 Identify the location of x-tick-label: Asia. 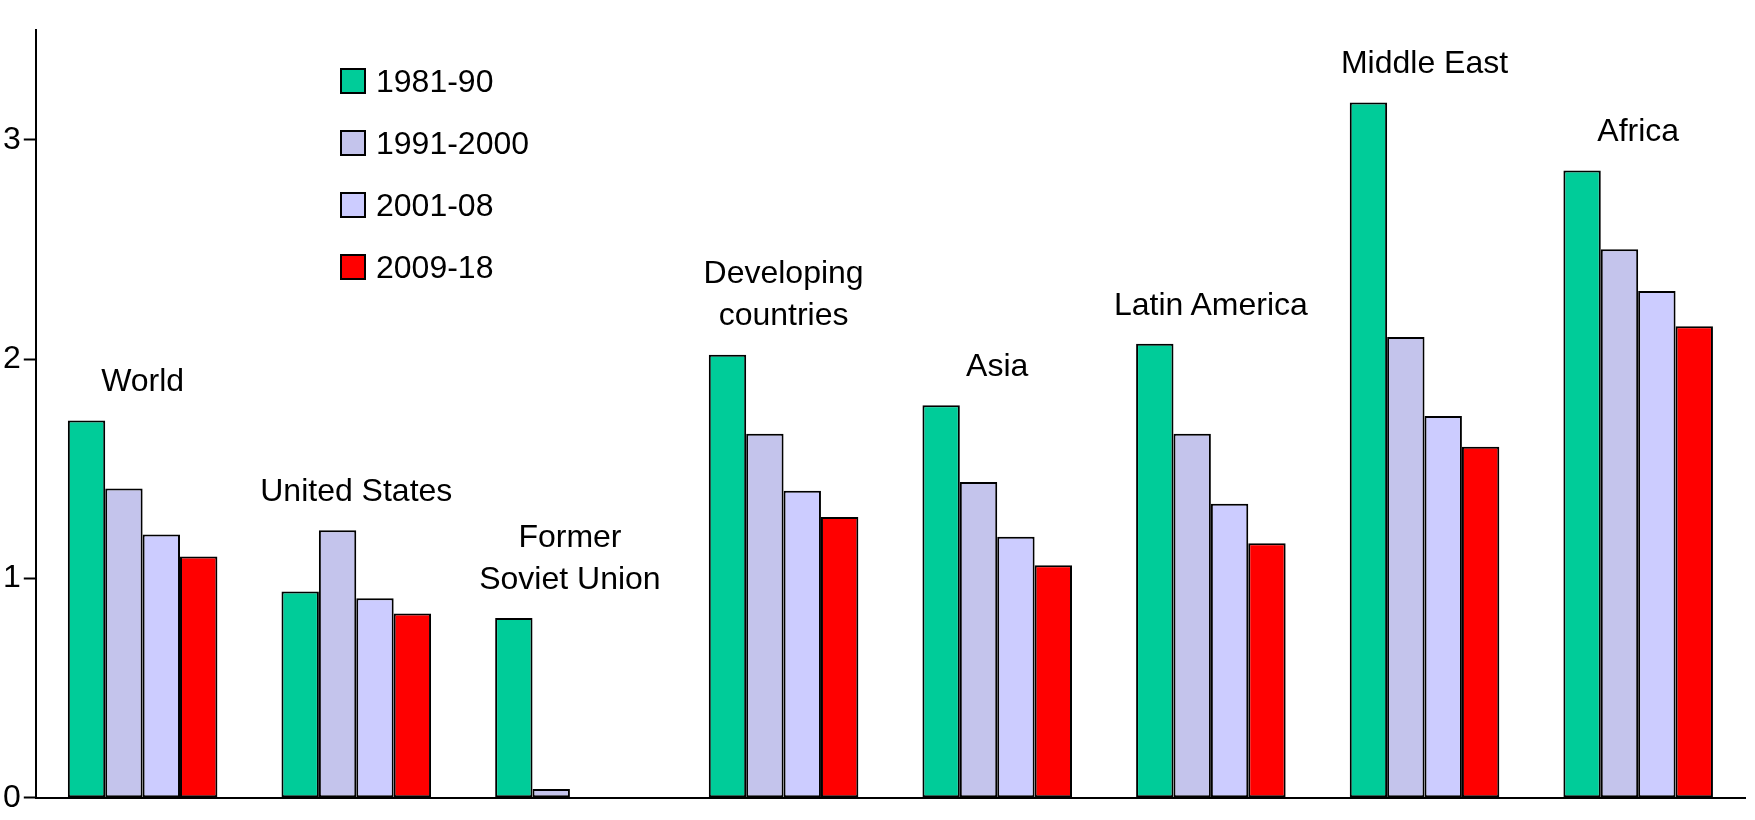
(997, 364).